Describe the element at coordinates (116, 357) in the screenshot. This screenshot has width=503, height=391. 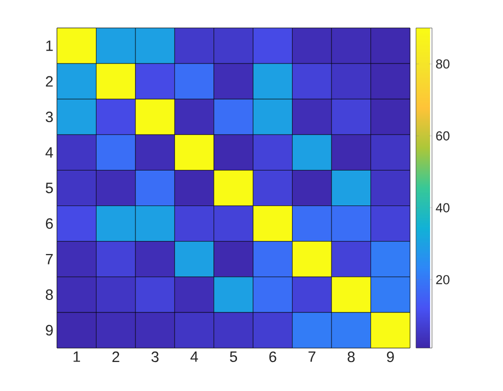
I see `x-tick-label: 2` at that location.